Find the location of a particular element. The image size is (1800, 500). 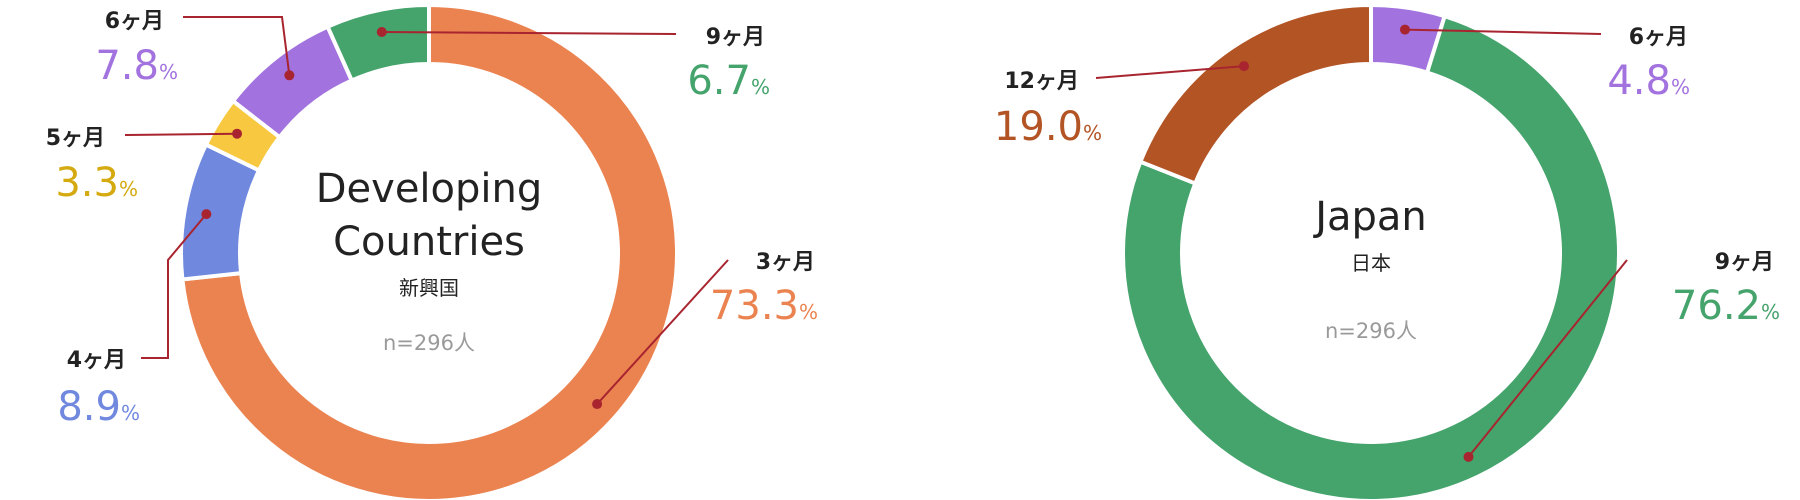

slice-label: 3ヶ月 is located at coordinates (785, 262).